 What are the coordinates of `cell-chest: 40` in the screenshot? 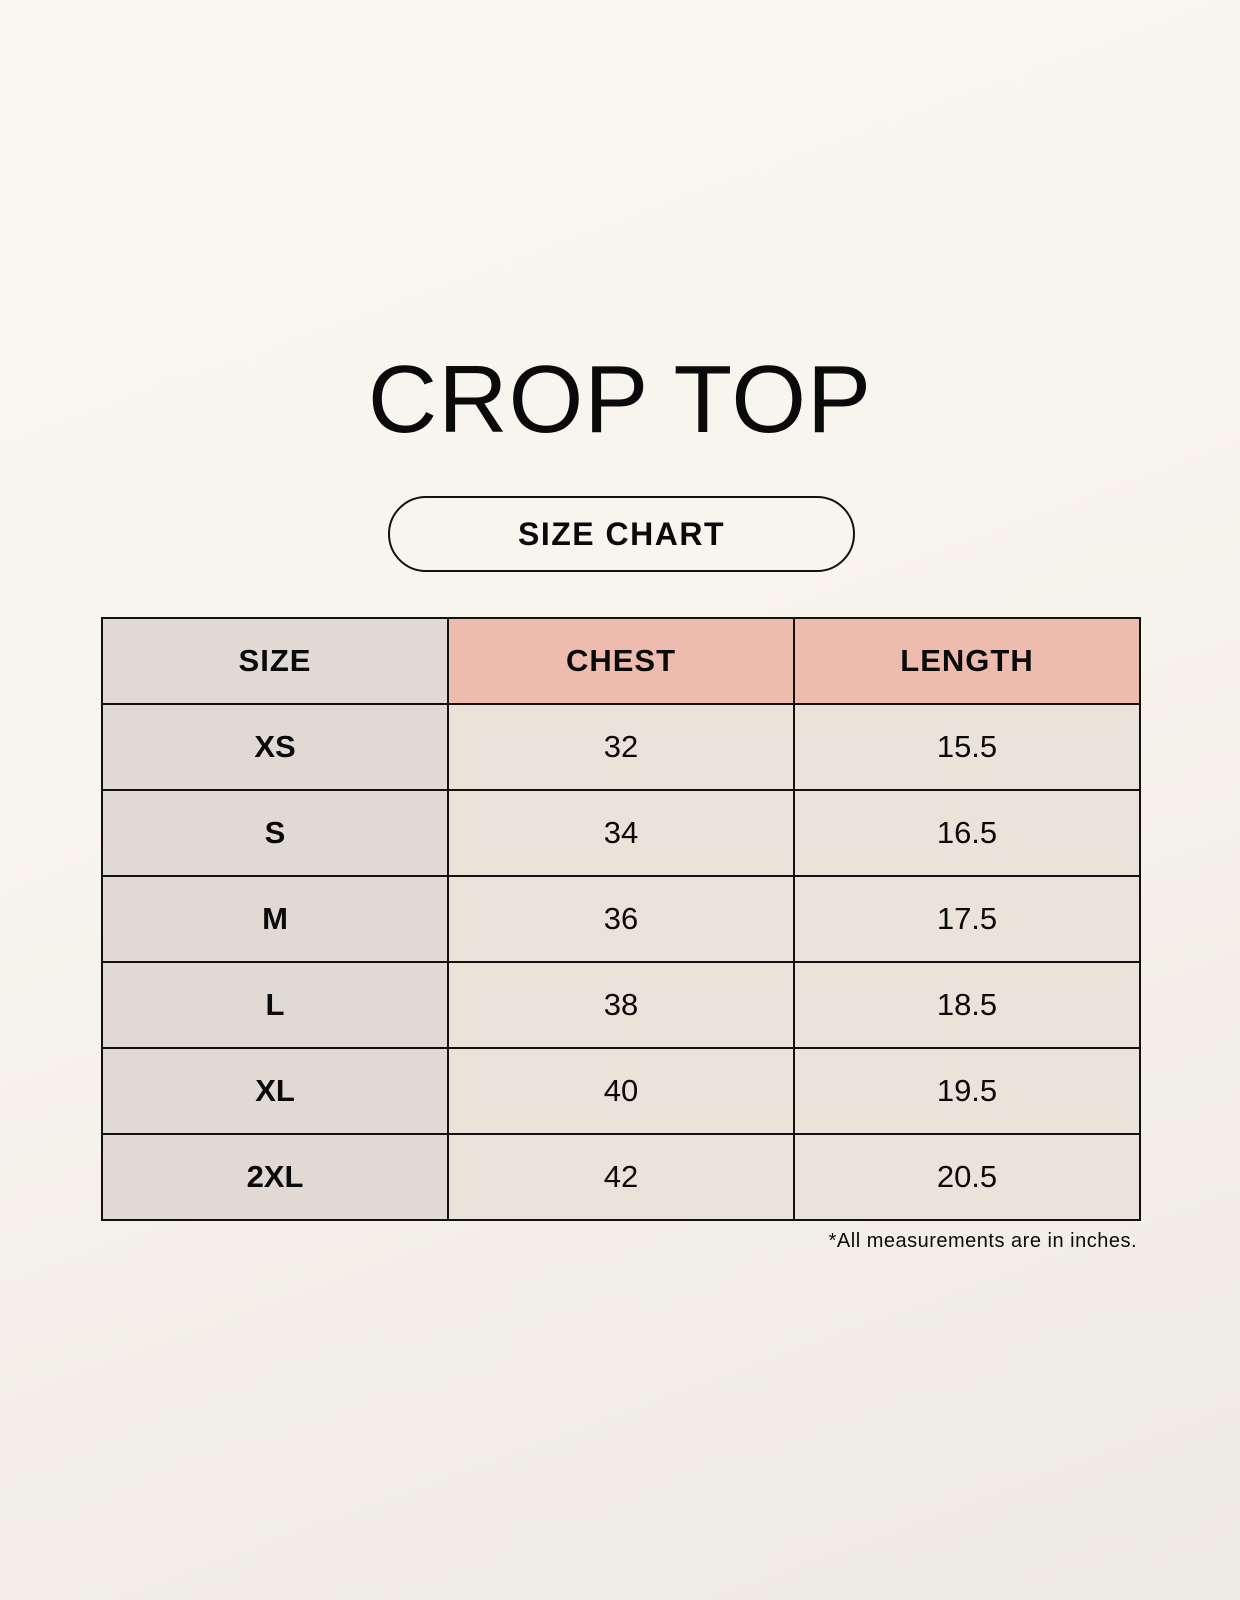 It's located at (621, 1091).